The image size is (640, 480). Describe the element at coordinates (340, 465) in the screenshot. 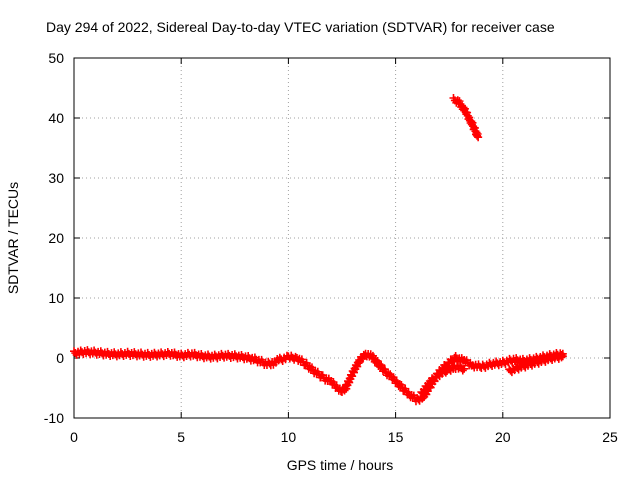

I see `x-axis-label: GPS time / hours` at that location.